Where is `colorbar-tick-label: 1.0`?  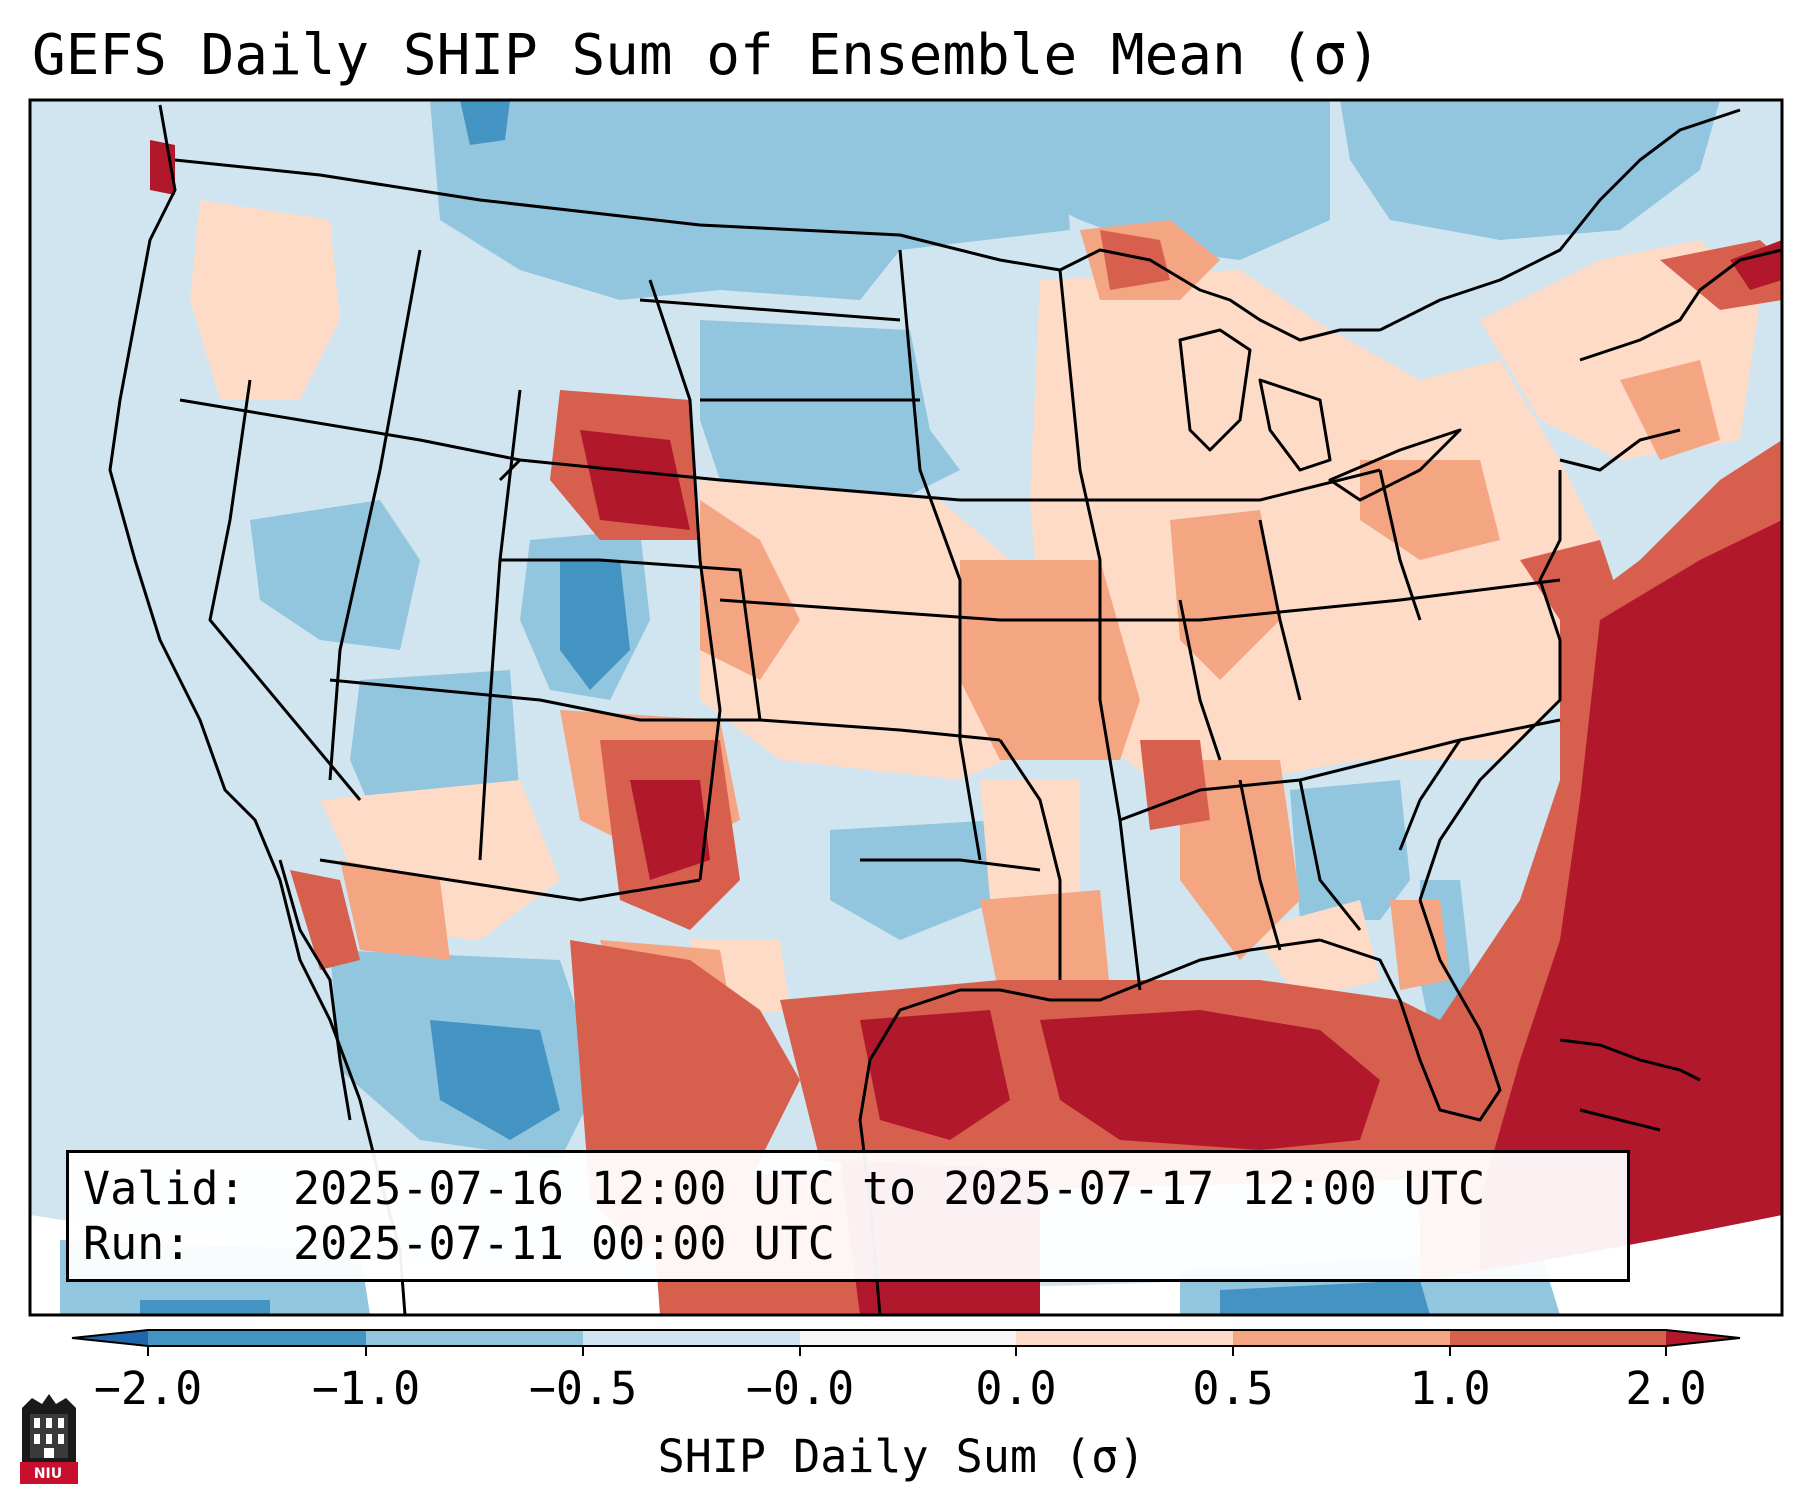
colorbar-tick-label: 1.0 is located at coordinates (1450, 1388).